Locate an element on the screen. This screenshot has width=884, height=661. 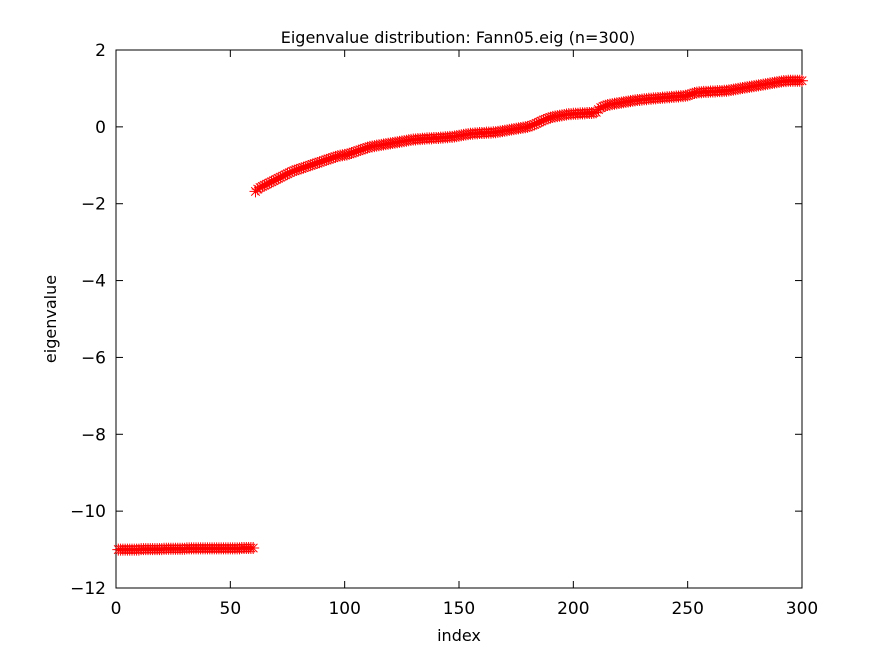
y-tick-label: 2 is located at coordinates (100, 51).